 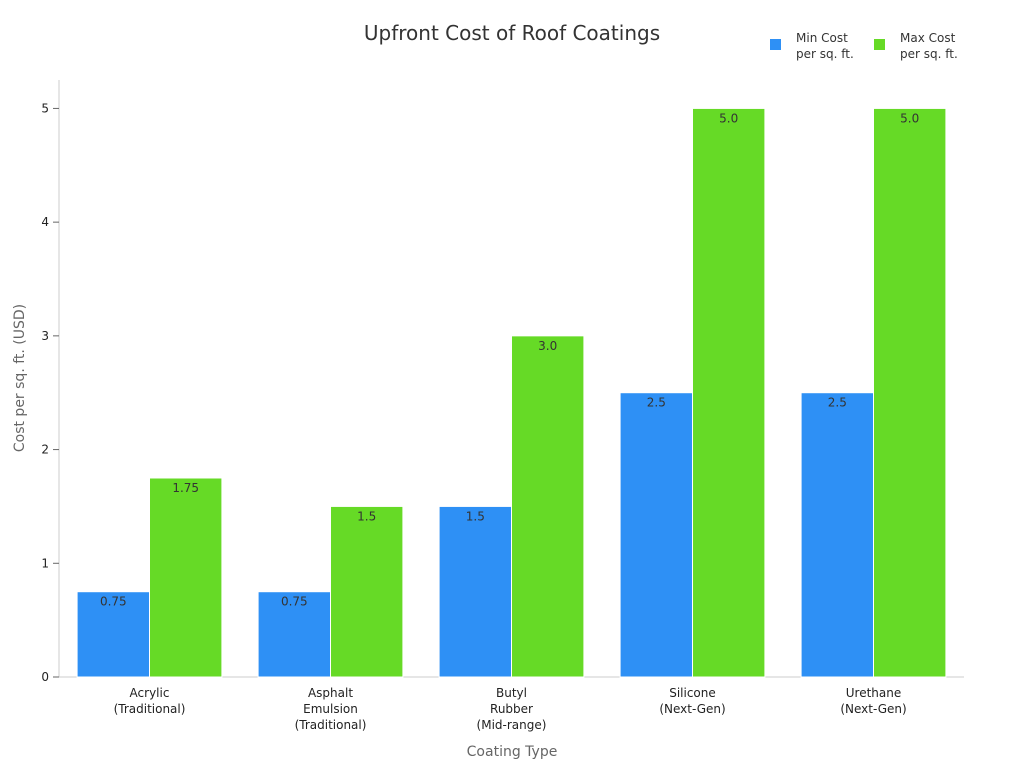 I want to click on data-label-series-0-4: 2.5, so click(x=837, y=403).